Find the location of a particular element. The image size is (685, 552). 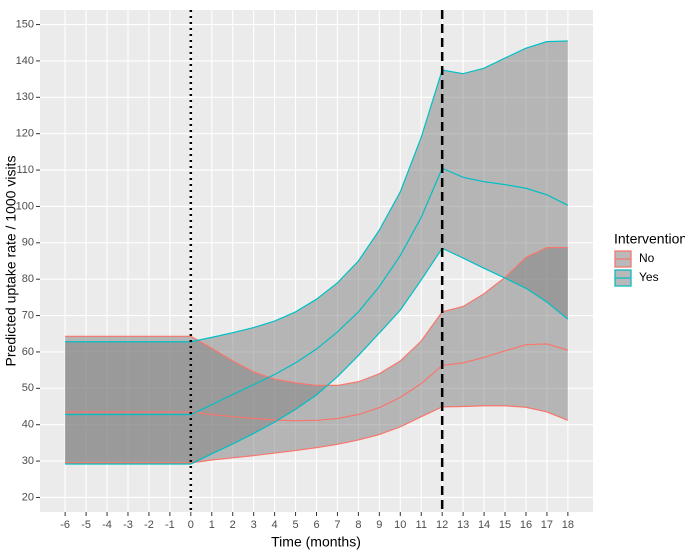

x-tick-label: 3 is located at coordinates (254, 525).